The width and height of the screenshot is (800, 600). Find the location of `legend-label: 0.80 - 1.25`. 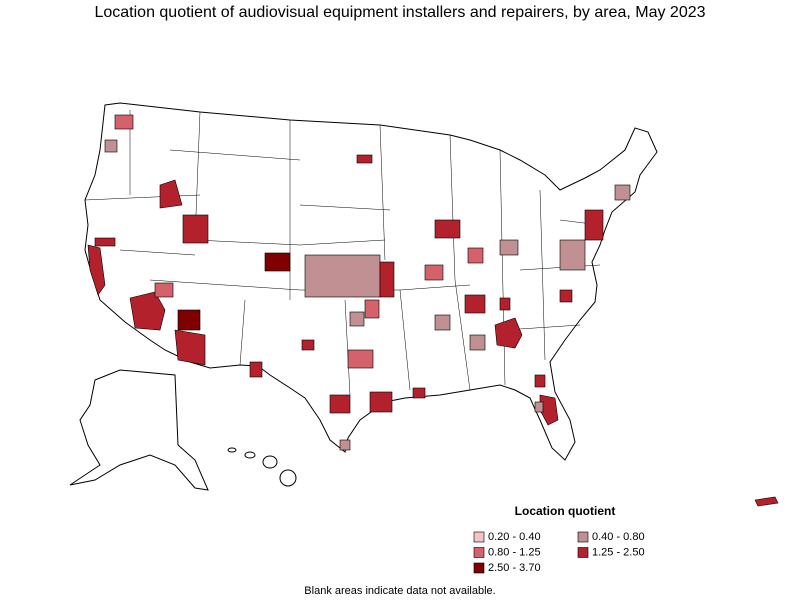

legend-label: 0.80 - 1.25 is located at coordinates (514, 552).